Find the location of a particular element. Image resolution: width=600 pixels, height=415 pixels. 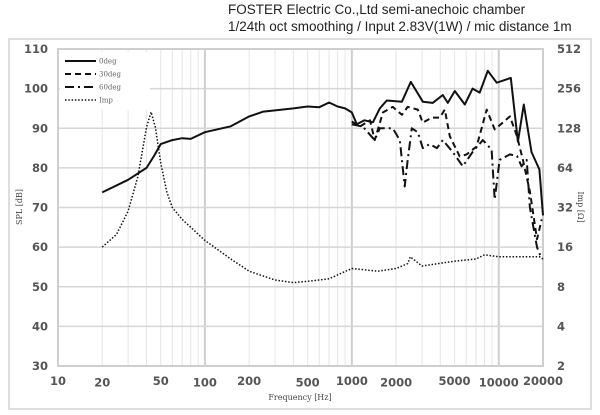

y-tick-label: 50 is located at coordinates (40, 287).